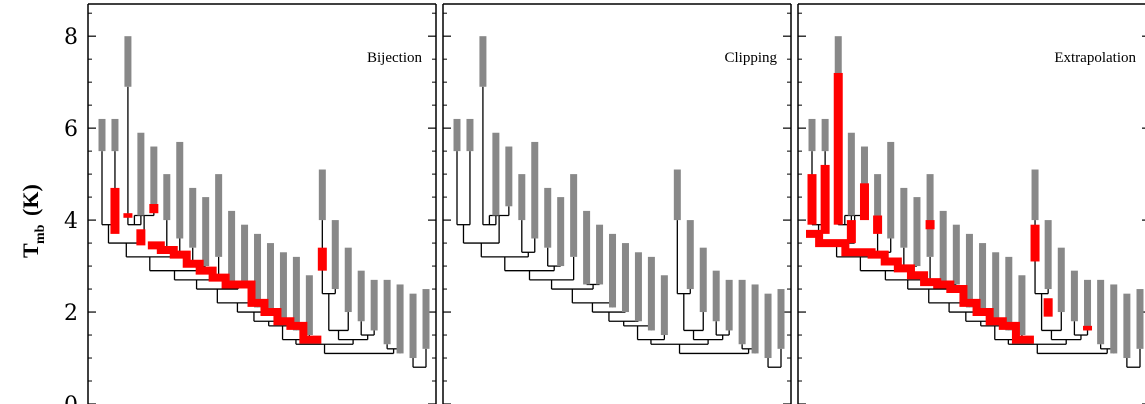 The height and width of the screenshot is (404, 1145). What do you see at coordinates (71, 129) in the screenshot?
I see `y-tick-label: 6` at bounding box center [71, 129].